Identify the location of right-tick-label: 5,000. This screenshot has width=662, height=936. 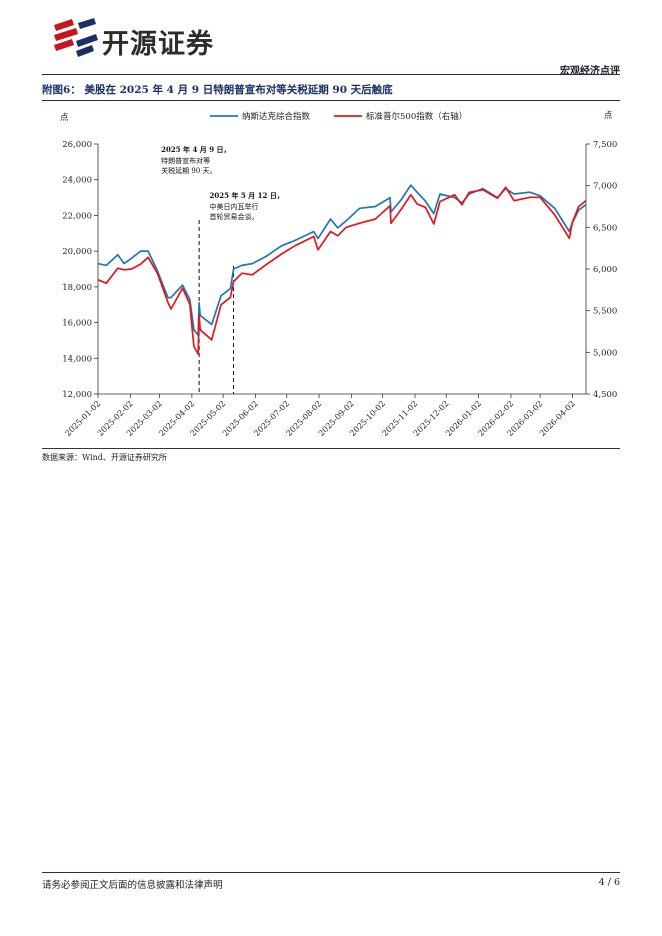
(605, 353).